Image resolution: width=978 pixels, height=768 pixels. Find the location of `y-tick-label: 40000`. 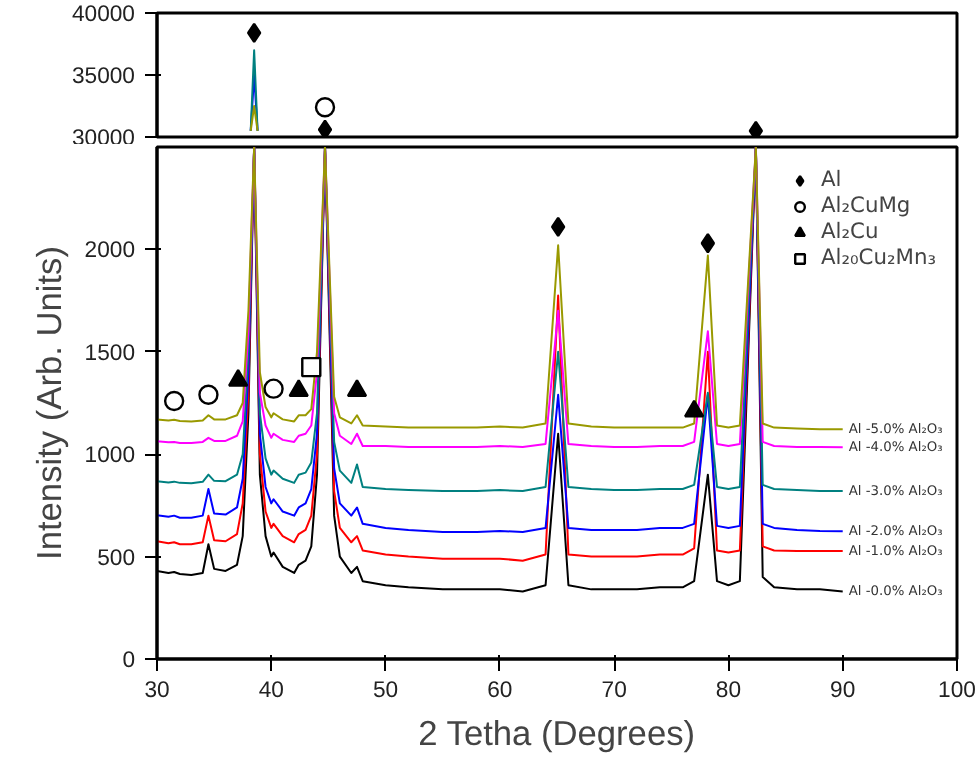

y-tick-label: 40000 is located at coordinates (104, 15).